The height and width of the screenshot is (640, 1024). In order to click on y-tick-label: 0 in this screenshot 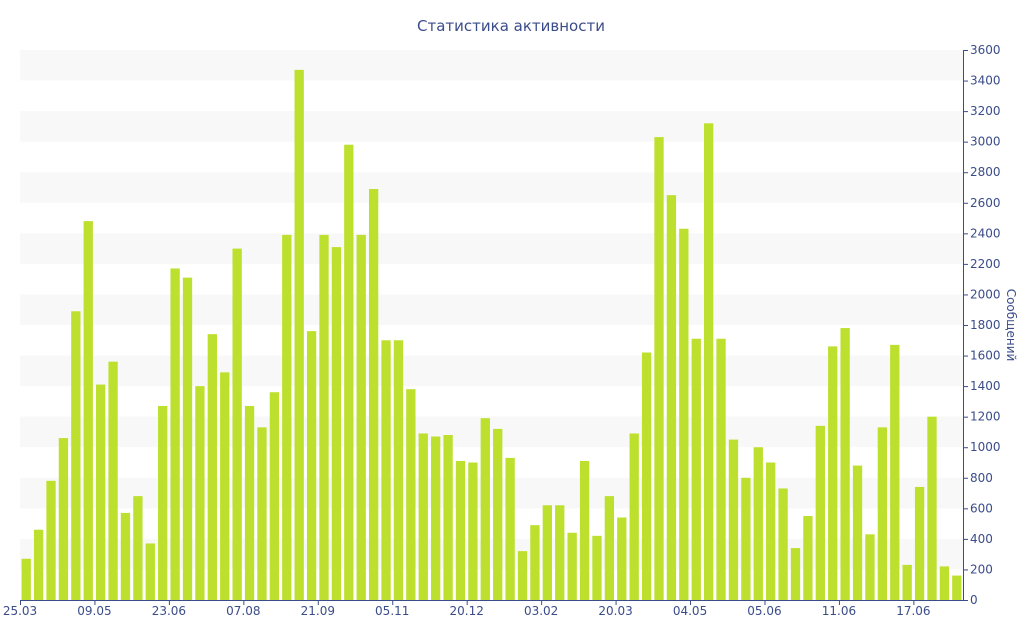, I will do `click(974, 600)`.